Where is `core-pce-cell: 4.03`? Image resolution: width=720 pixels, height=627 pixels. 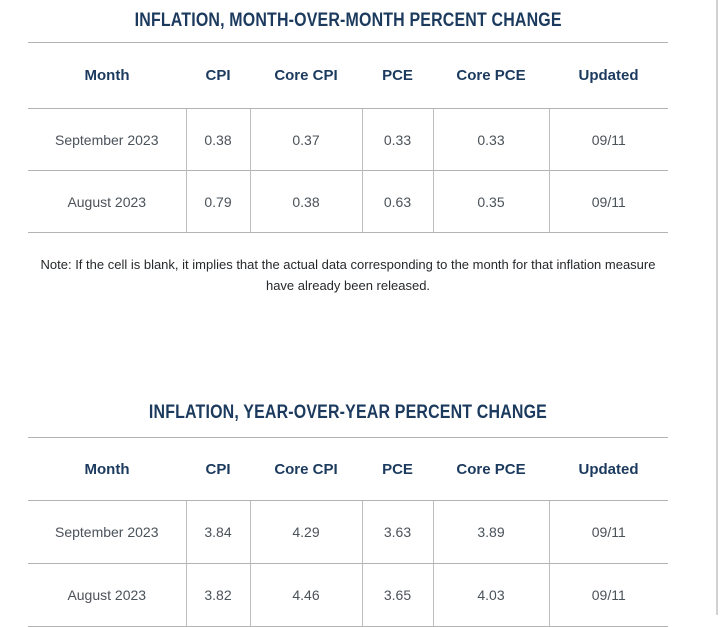 core-pce-cell: 4.03 is located at coordinates (490, 595).